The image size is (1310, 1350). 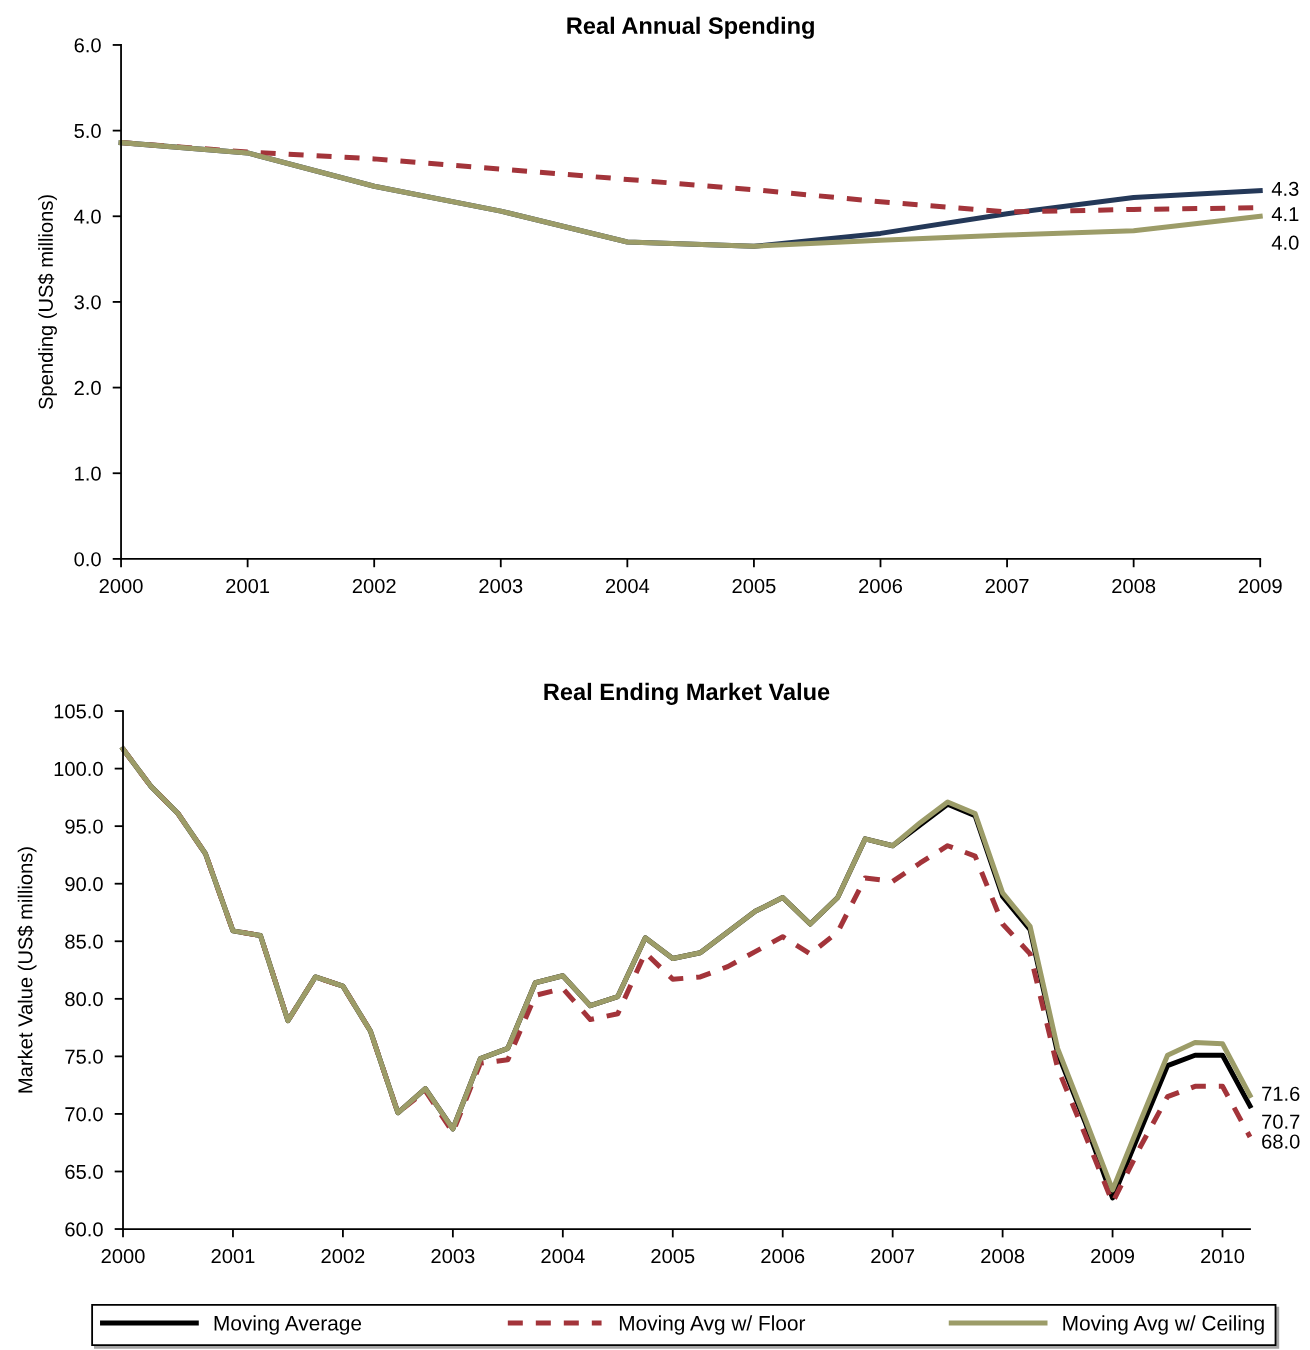 What do you see at coordinates (87, 388) in the screenshot?
I see `y-tick-label: 2.0` at bounding box center [87, 388].